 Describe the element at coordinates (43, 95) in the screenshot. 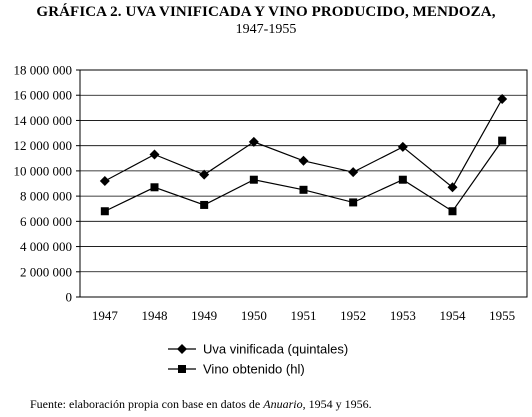

I see `y-tick-label: 16 000 000` at that location.